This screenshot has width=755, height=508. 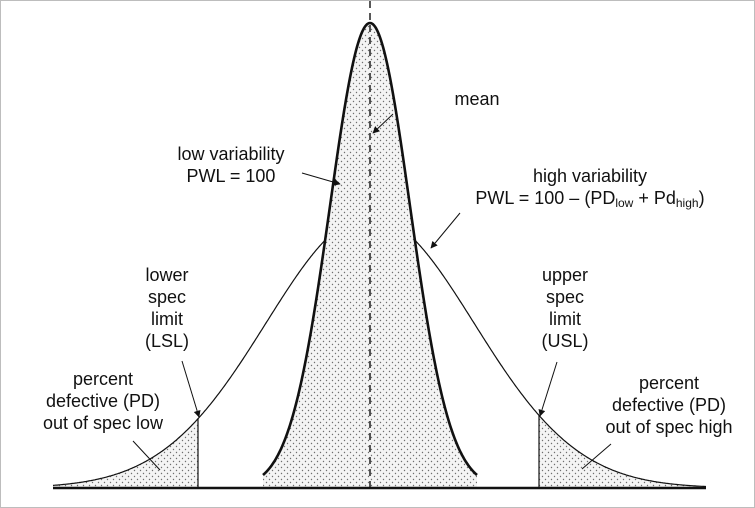 What do you see at coordinates (445, 230) in the screenshot?
I see `high-variability-leader-arrow` at bounding box center [445, 230].